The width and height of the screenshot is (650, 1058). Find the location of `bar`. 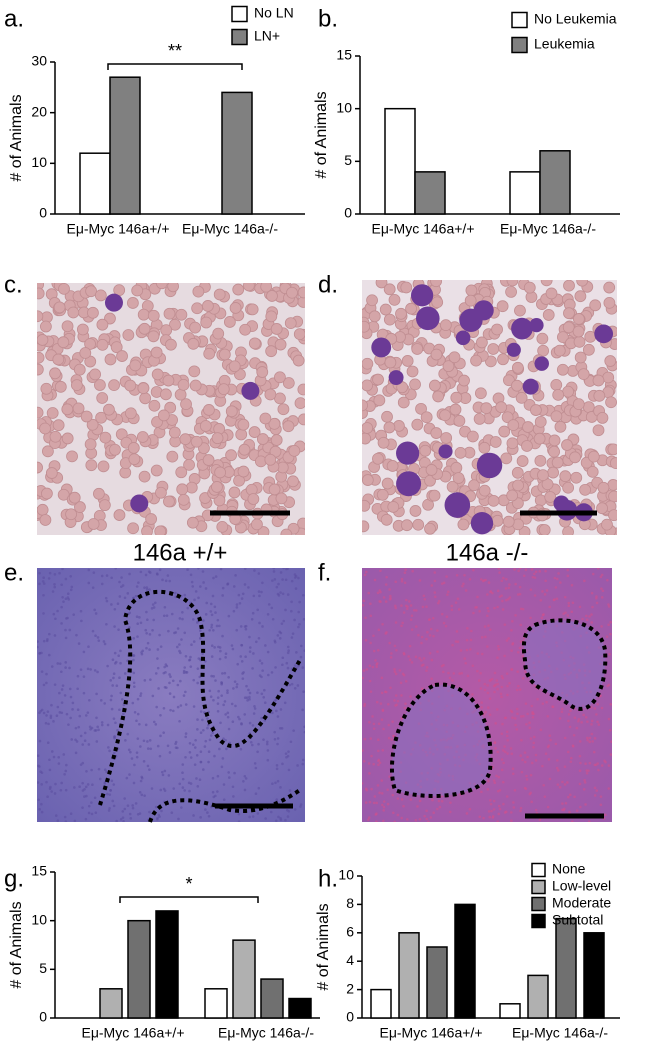

bar is located at coordinates (111, 1003).